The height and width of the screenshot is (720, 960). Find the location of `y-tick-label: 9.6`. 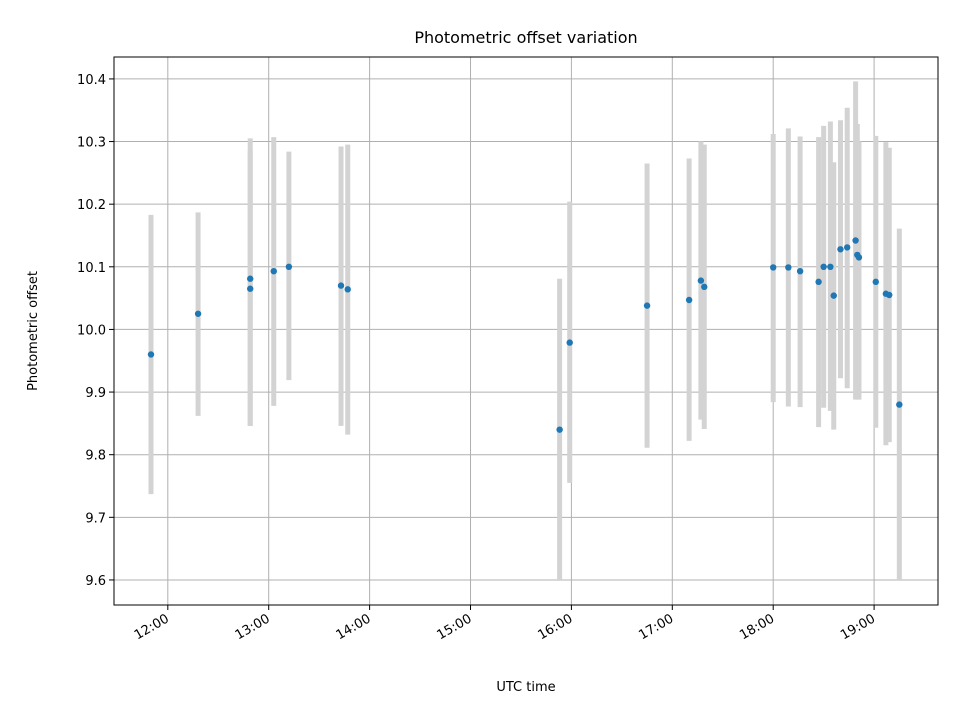

y-tick-label: 9.6 is located at coordinates (95, 581).